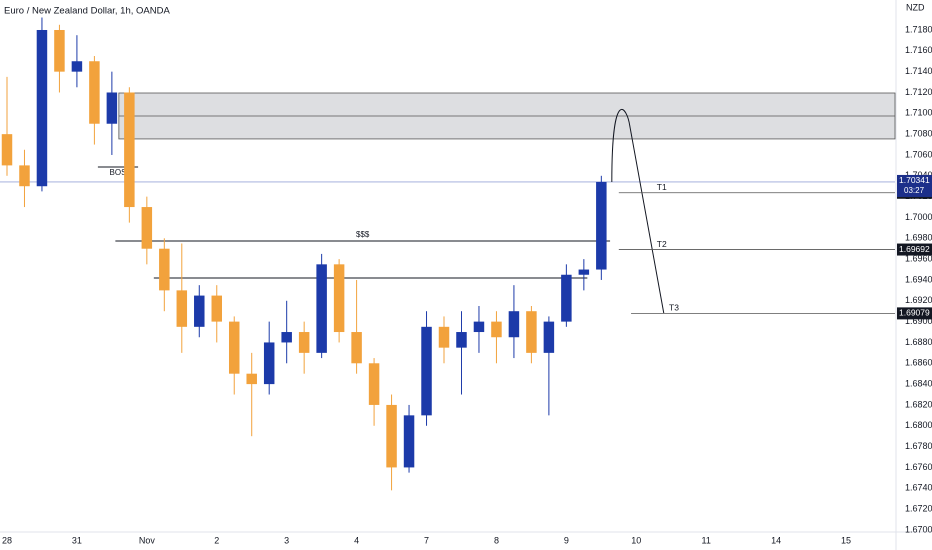 The width and height of the screenshot is (932, 550). I want to click on y-tick-label: 1.67400, so click(918, 488).